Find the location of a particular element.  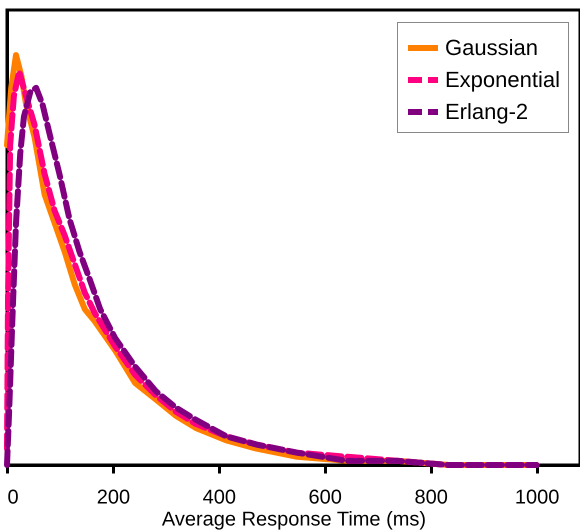

legend-label: Erlang-2 is located at coordinates (486, 111).